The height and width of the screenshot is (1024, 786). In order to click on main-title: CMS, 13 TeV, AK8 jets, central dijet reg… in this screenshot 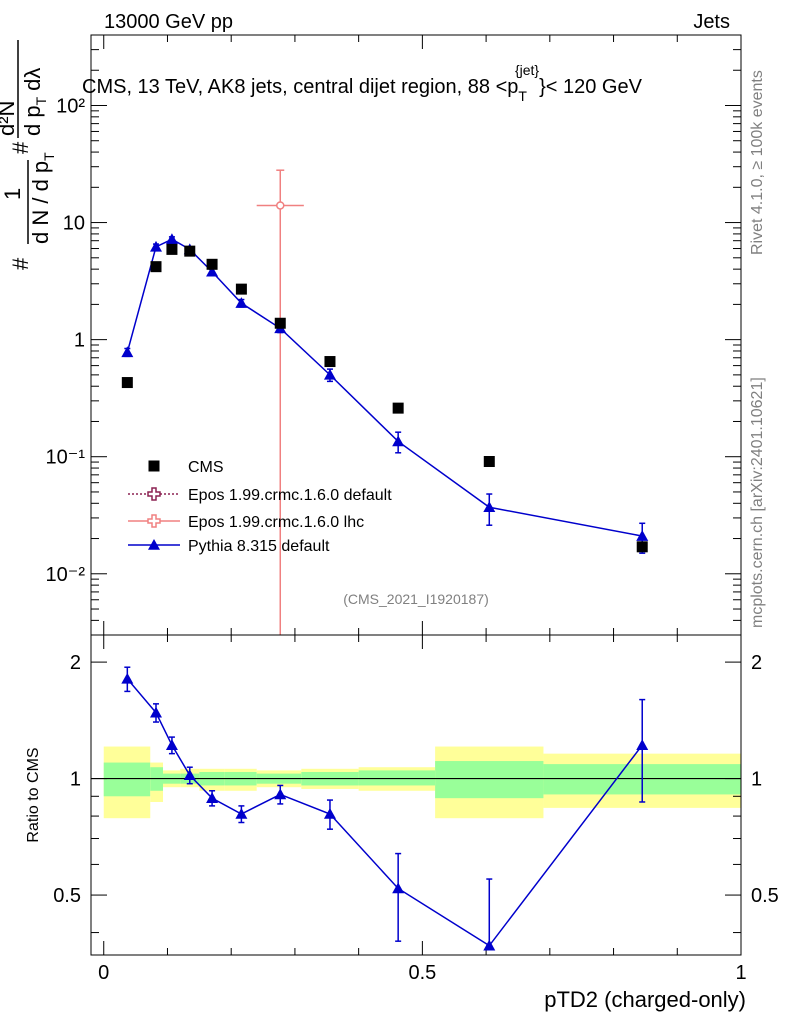, I will do `click(362, 83)`.